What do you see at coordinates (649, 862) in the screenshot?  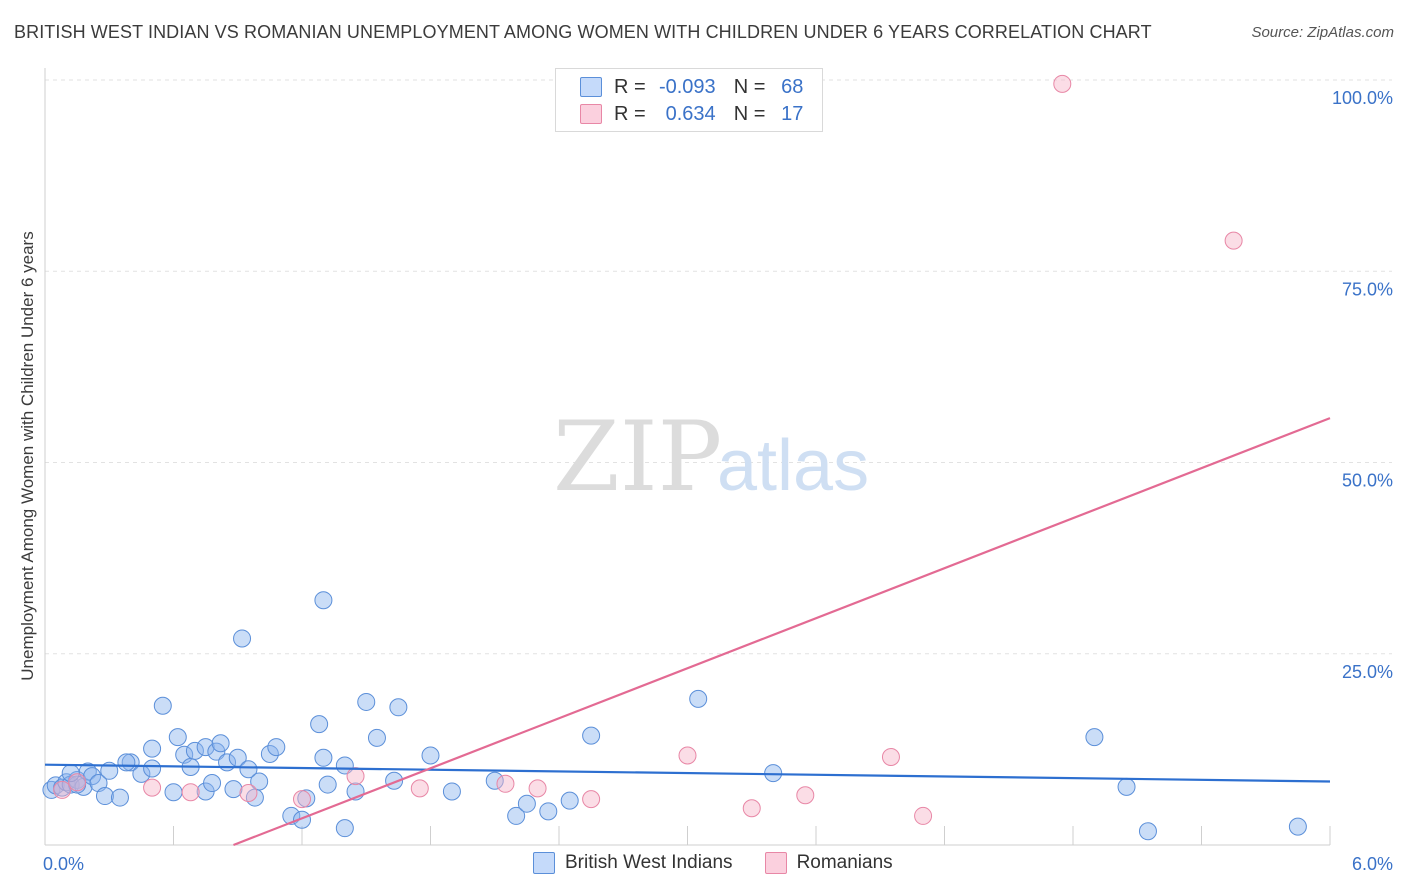 I see `series-legend-label: British West Indians` at bounding box center [649, 862].